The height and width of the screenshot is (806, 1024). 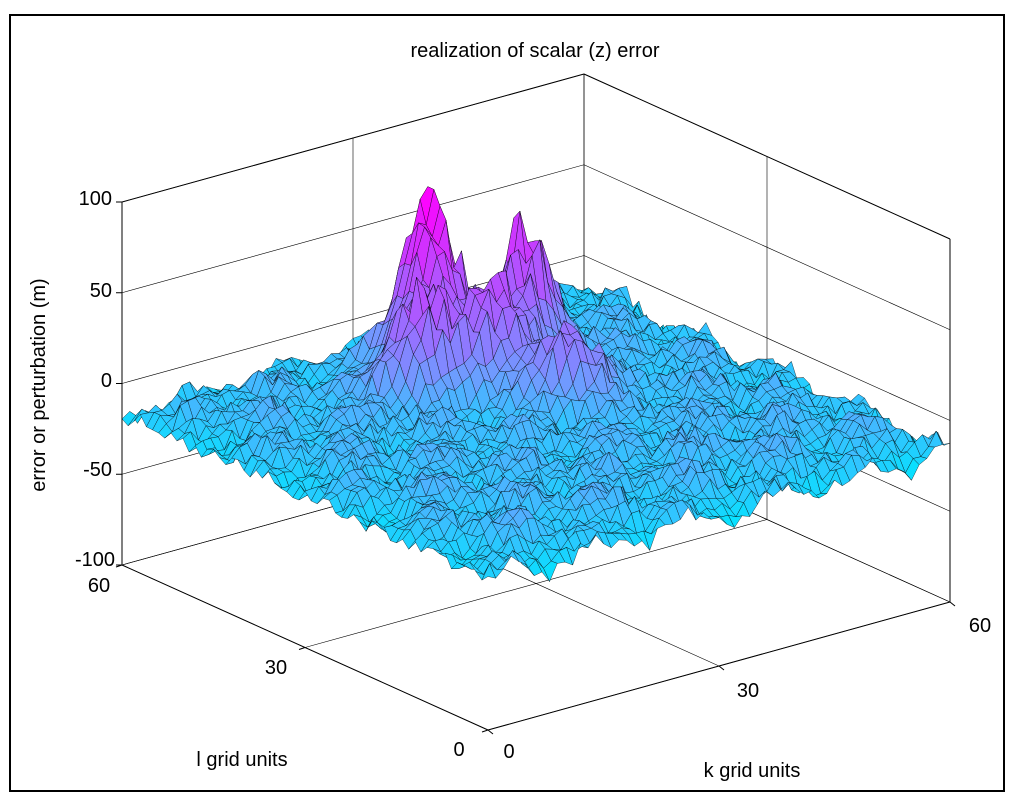 I want to click on z-tick-label: -100, so click(x=95, y=560).